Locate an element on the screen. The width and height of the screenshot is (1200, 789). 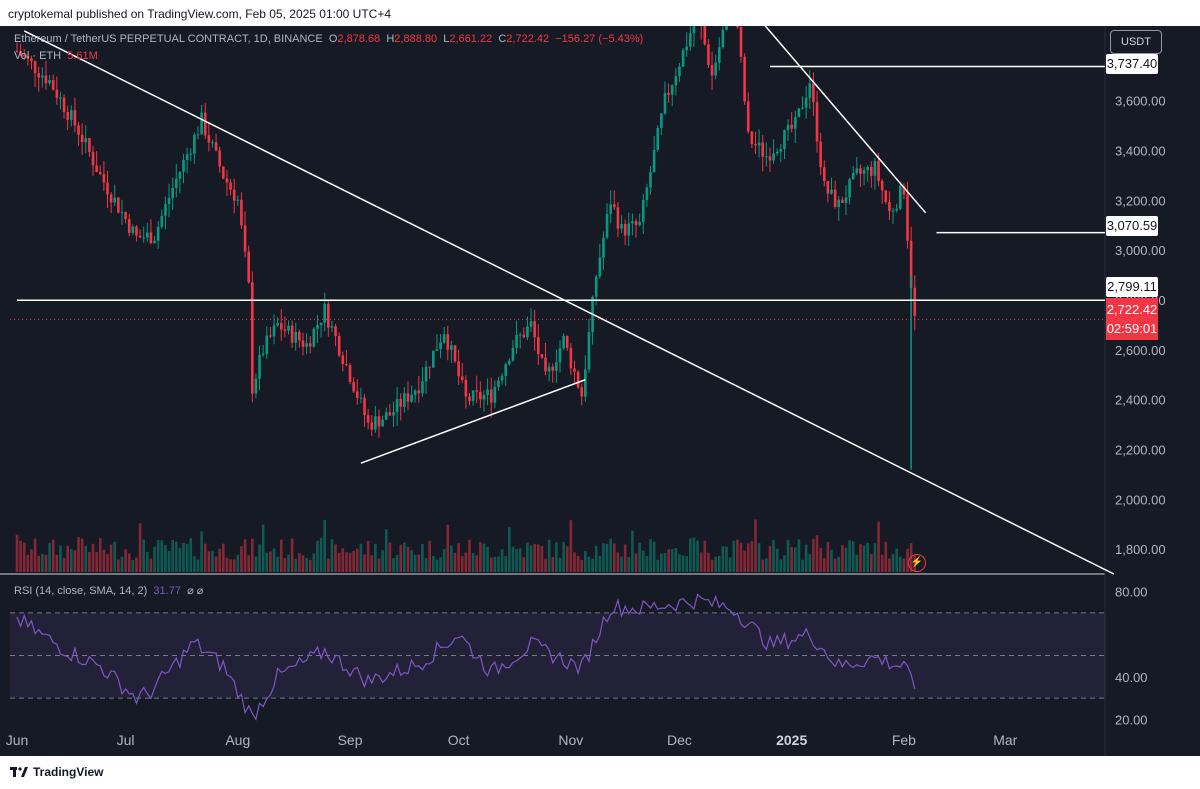
price-tick-label: 3,000.00 is located at coordinates (1140, 250).